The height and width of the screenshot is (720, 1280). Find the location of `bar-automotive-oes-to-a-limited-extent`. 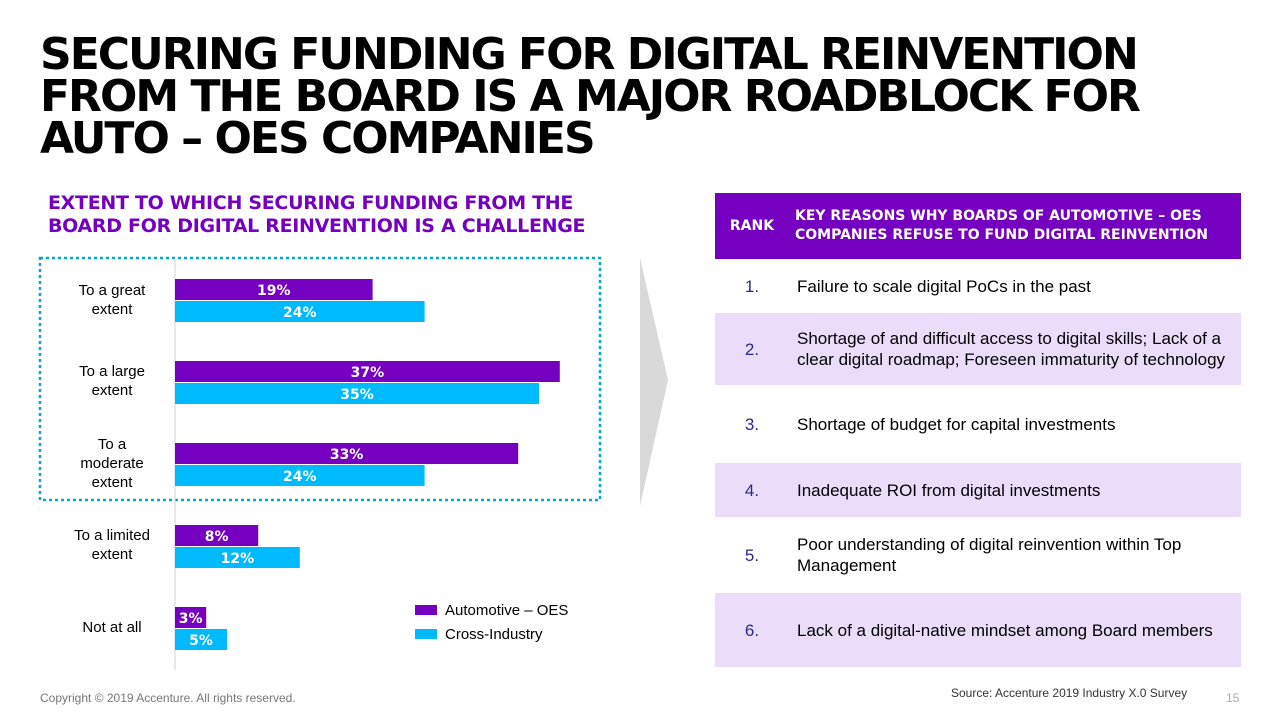

bar-automotive-oes-to-a-limited-extent is located at coordinates (217, 535).